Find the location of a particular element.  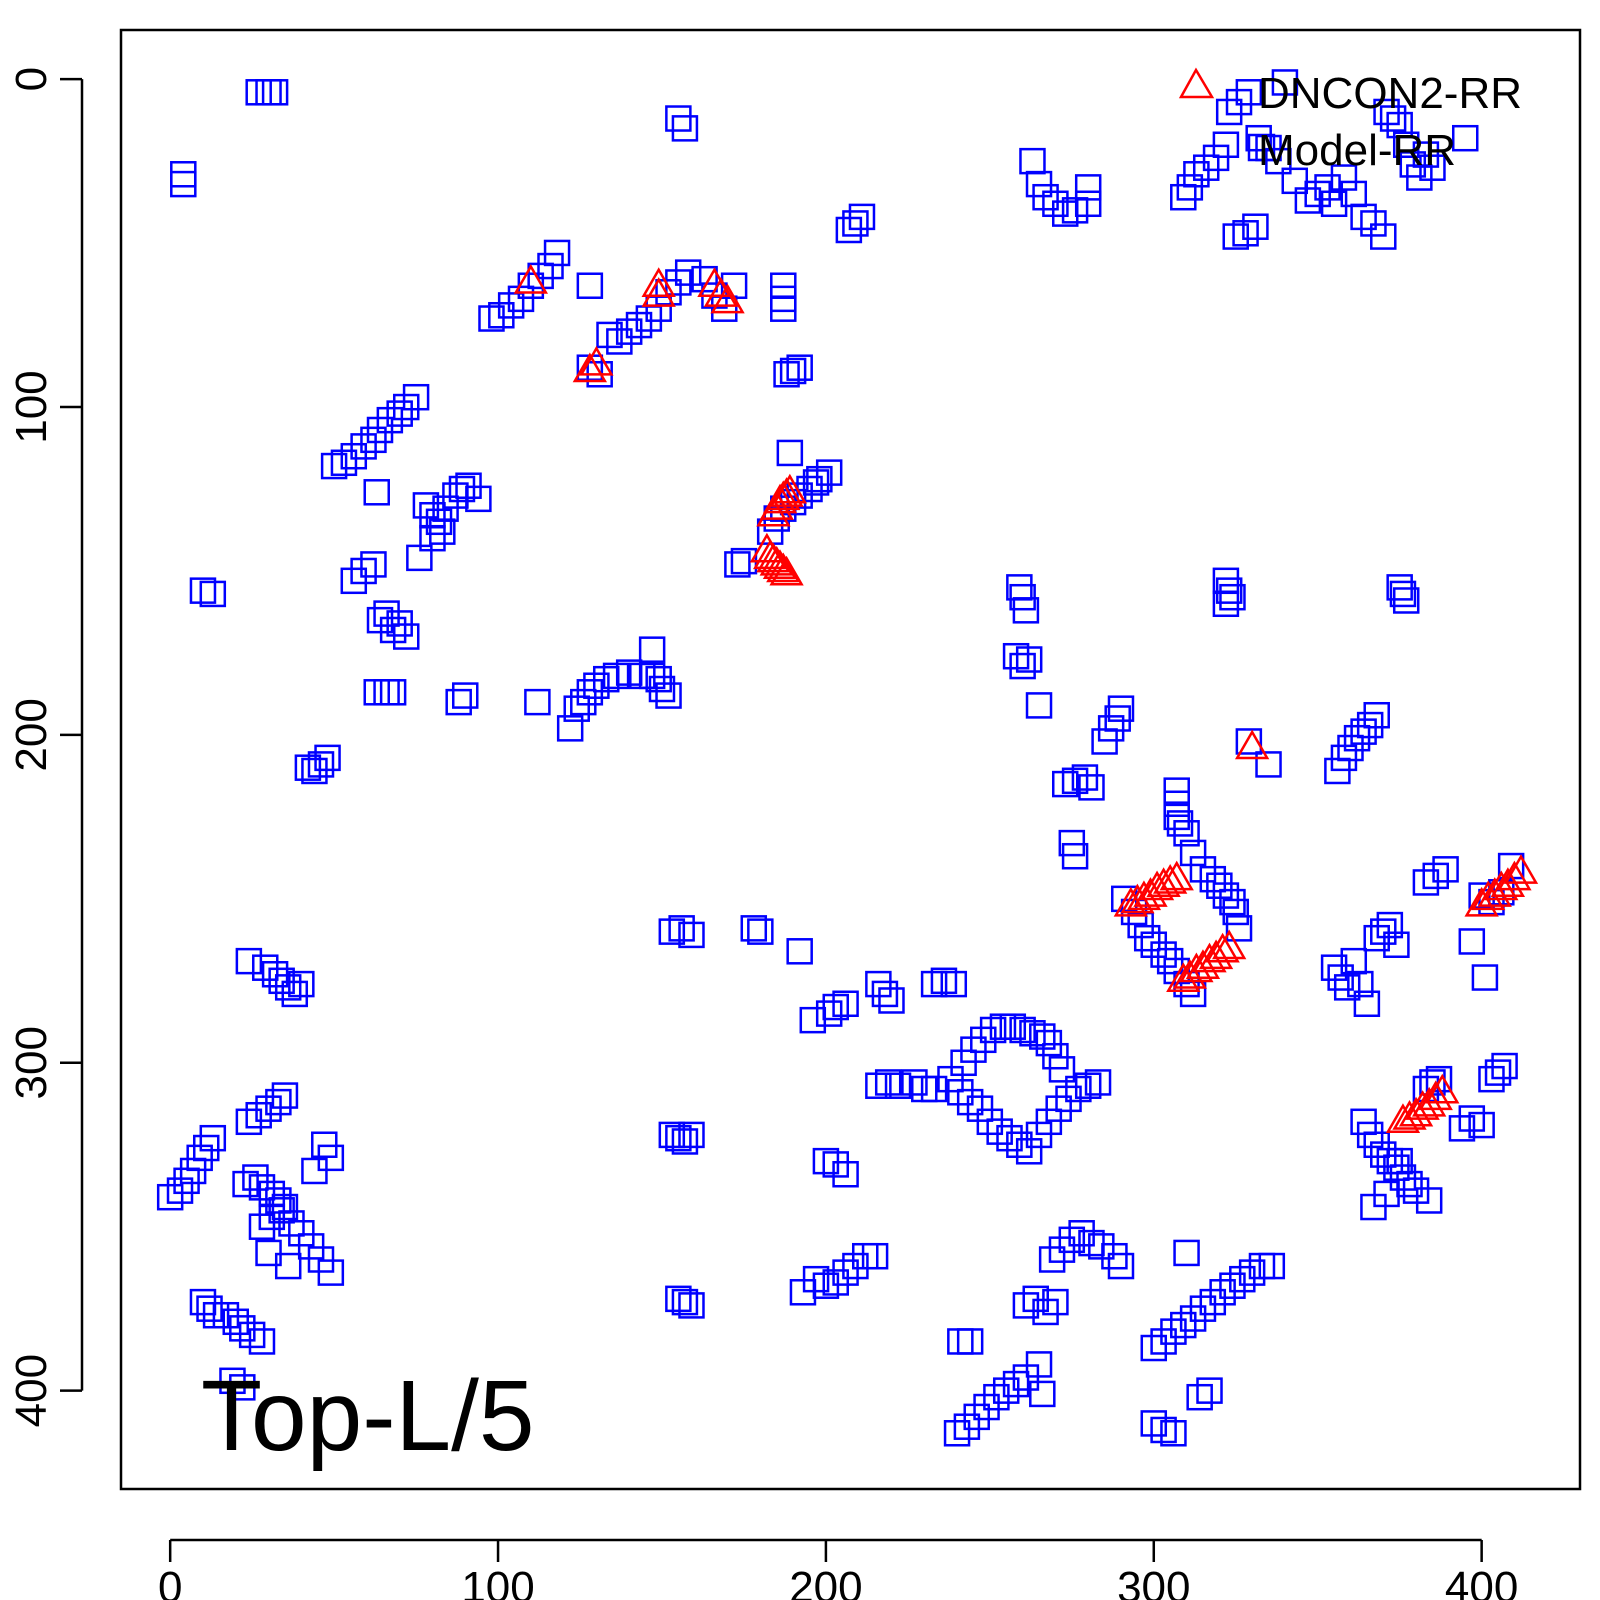

x-tick-label: 400 is located at coordinates (1481, 1581).